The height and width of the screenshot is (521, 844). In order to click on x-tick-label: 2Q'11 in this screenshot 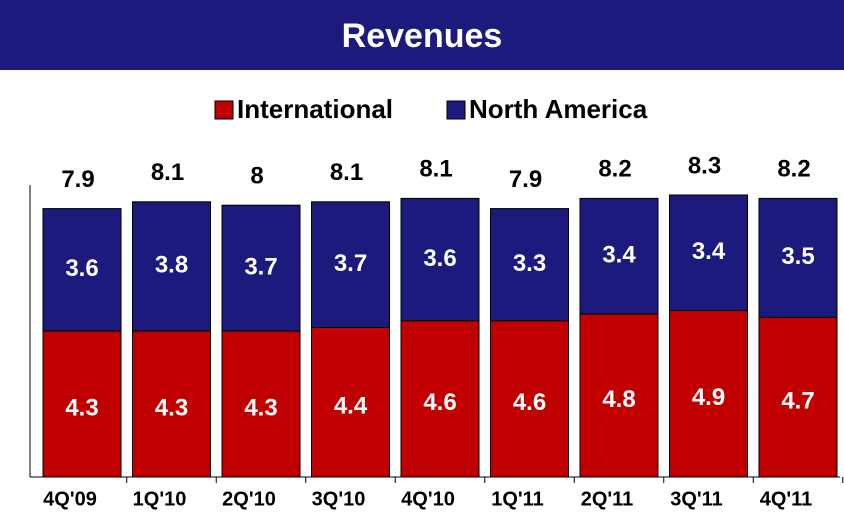, I will do `click(607, 499)`.